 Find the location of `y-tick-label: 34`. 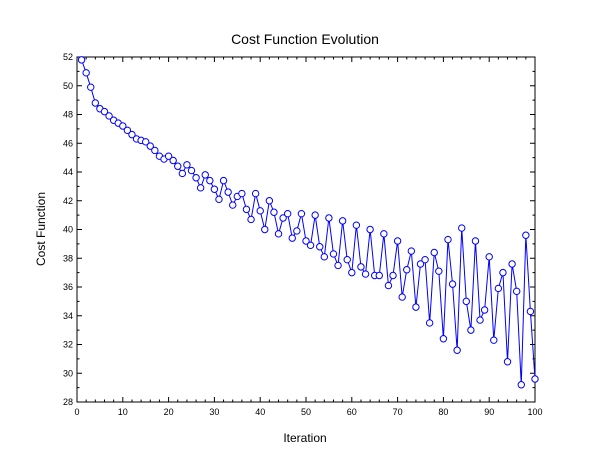

y-tick-label: 34 is located at coordinates (68, 316).